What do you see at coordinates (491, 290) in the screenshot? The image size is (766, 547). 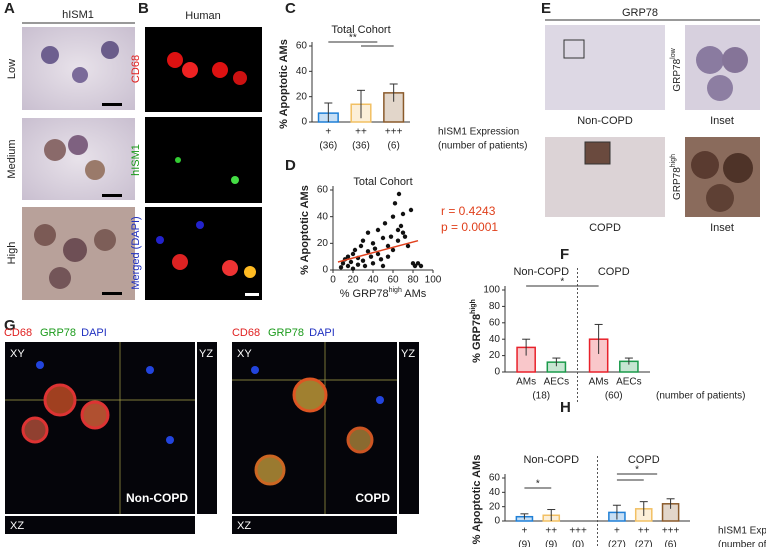 I see `y-tick-label: 100` at bounding box center [491, 290].